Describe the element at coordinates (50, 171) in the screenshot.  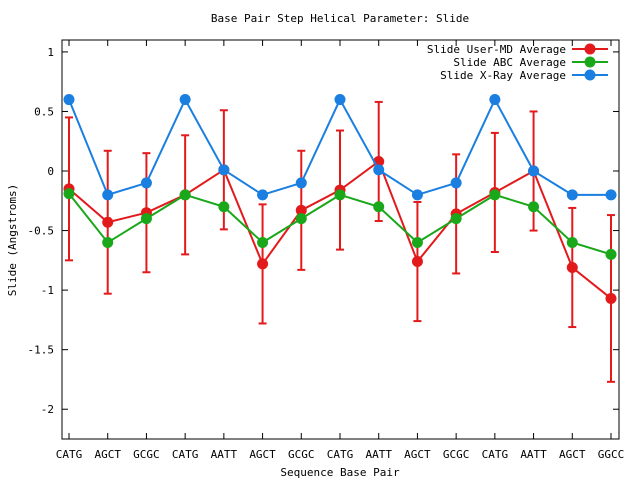
I see `y-tick-label: 0` at that location.